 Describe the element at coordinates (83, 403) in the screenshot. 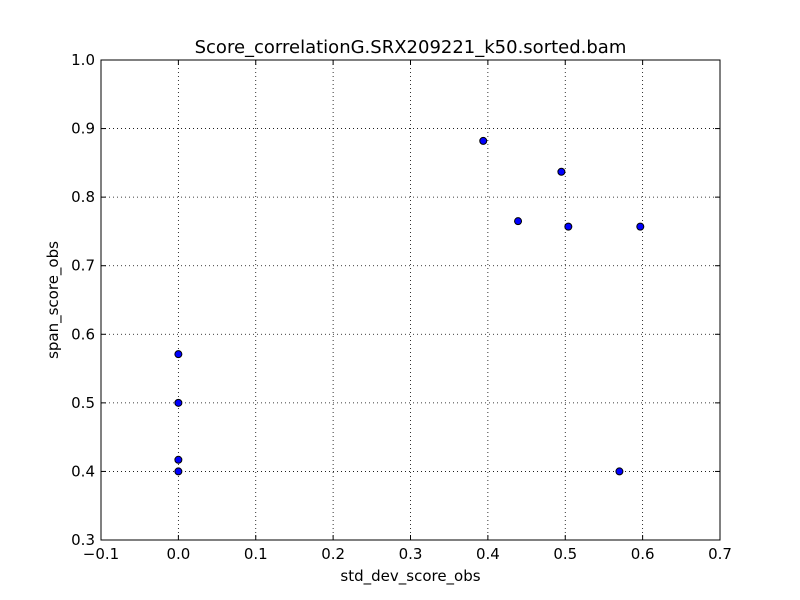

I see `y-tick-label: 0.5` at that location.